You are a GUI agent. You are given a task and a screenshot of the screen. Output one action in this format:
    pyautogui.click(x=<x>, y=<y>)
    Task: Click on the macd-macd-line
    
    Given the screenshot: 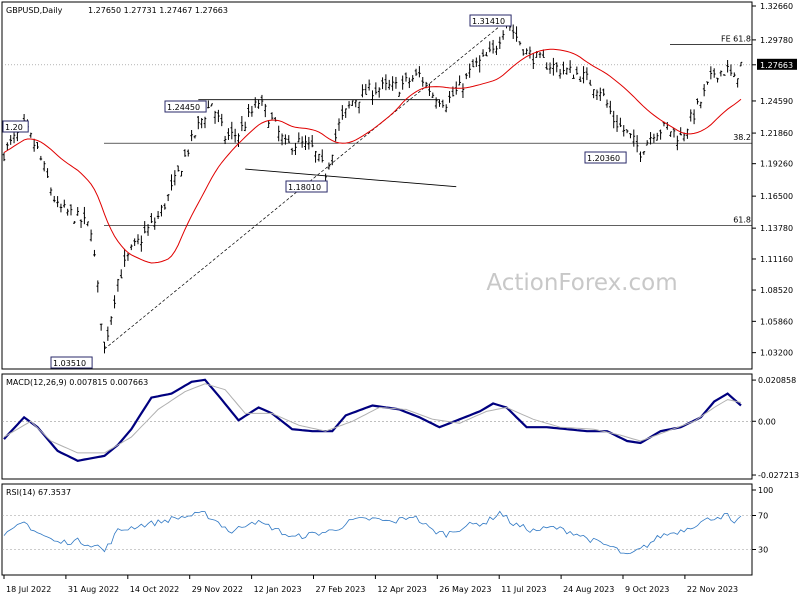 What is the action you would take?
    pyautogui.click(x=372, y=420)
    